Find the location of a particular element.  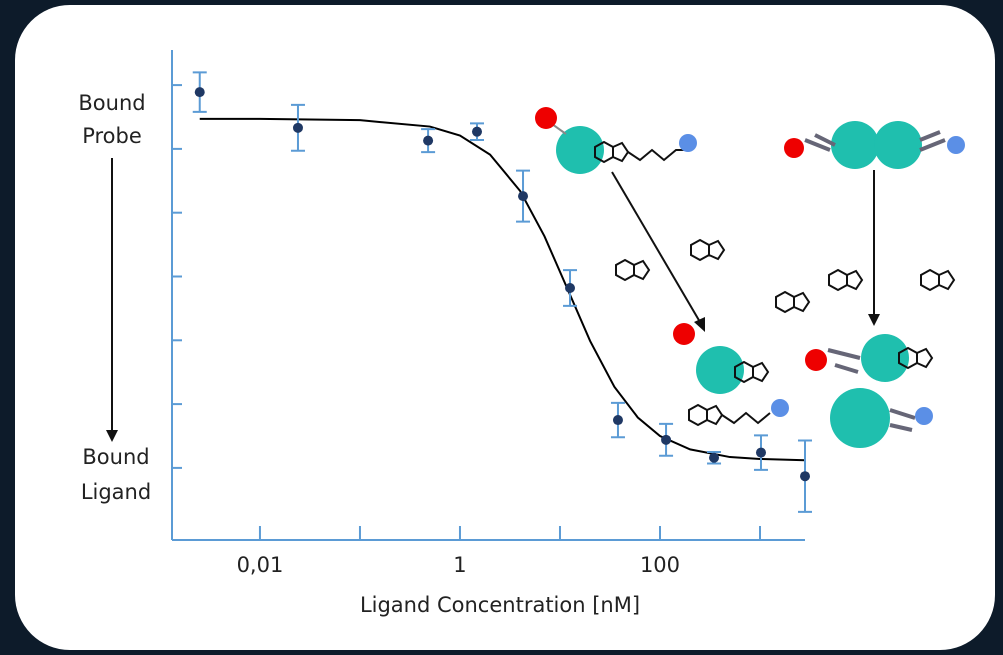

y-top-label: Bound is located at coordinates (111, 103).